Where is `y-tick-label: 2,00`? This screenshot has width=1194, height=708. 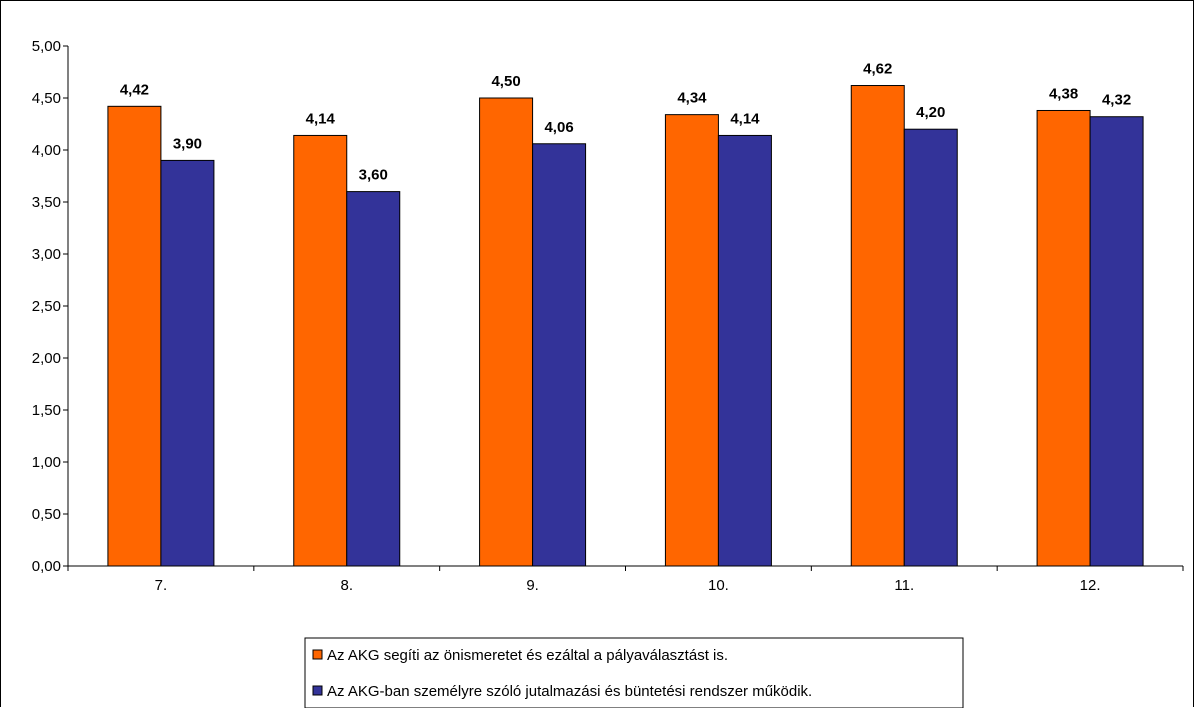 y-tick-label: 2,00 is located at coordinates (46, 358).